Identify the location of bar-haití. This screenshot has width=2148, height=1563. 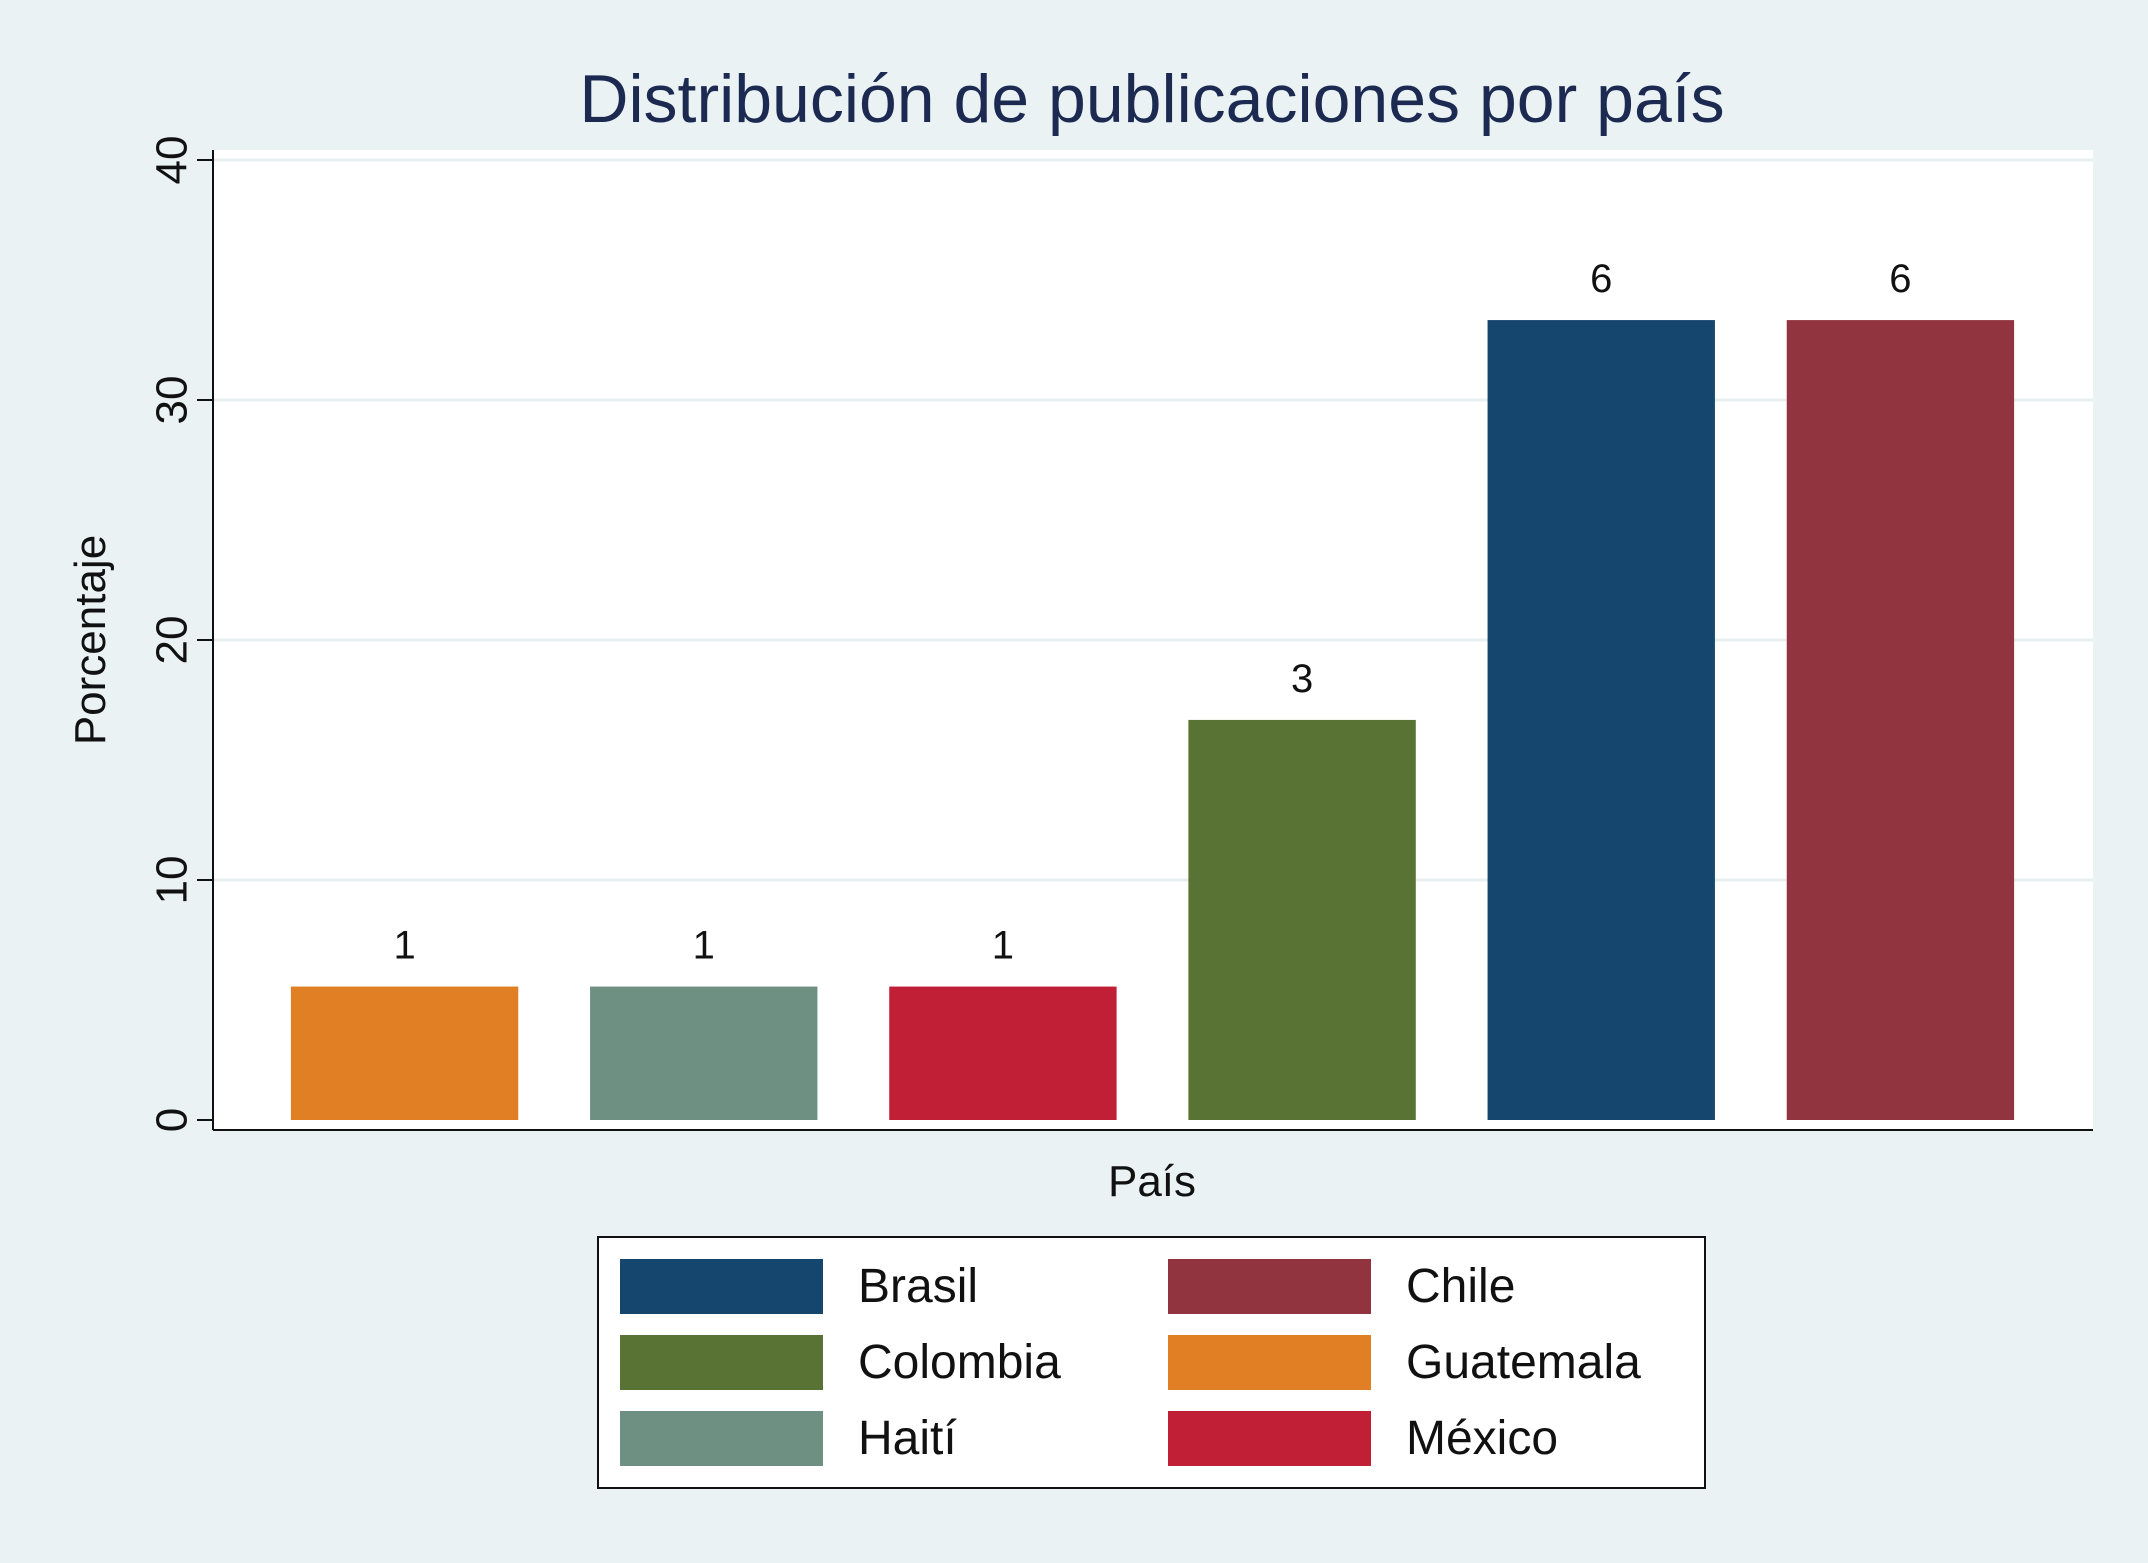
(704, 1053).